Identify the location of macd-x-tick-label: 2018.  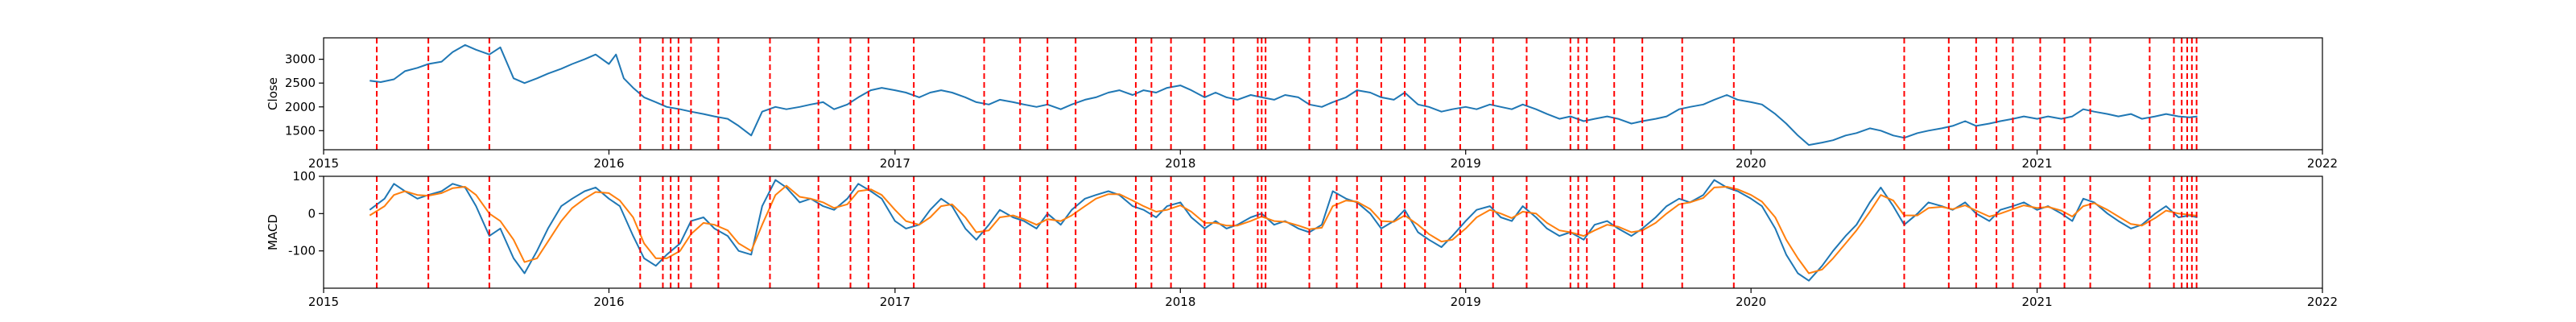
(1180, 302).